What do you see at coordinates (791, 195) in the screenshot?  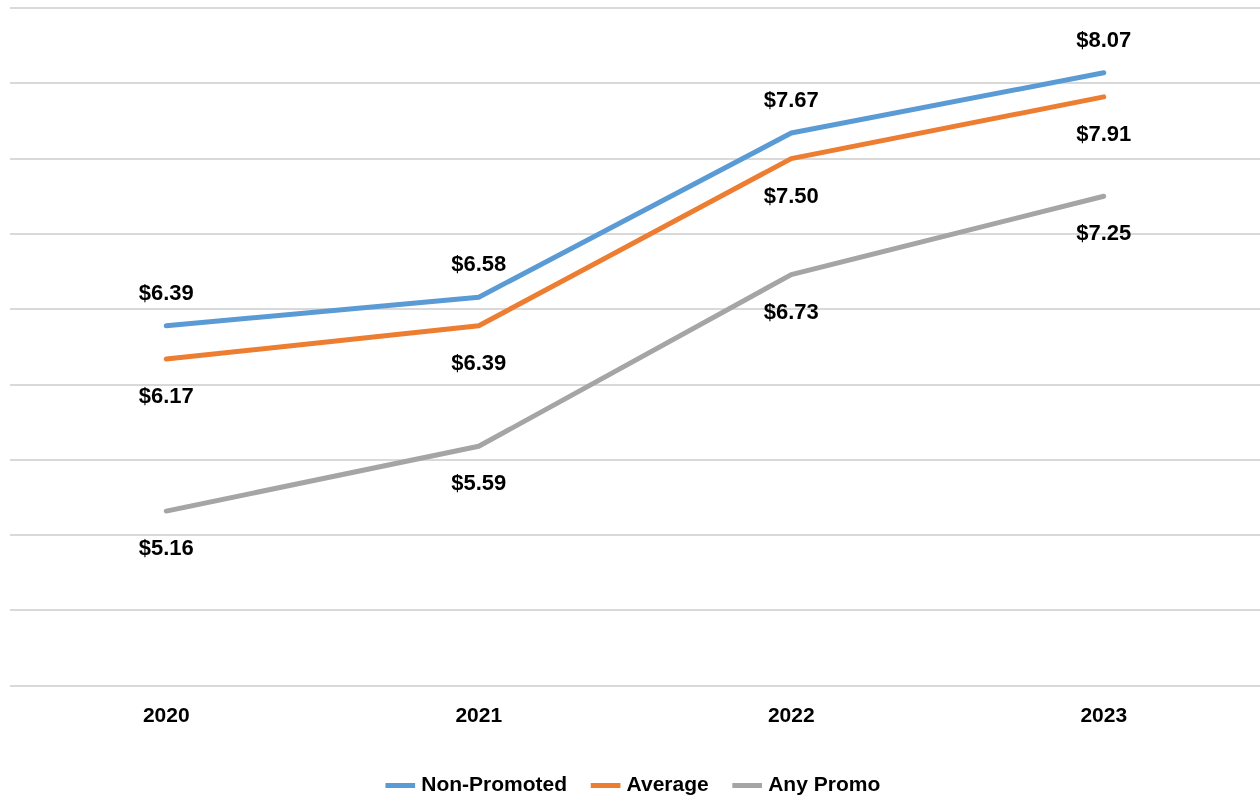 I see `data-label: $7.50` at bounding box center [791, 195].